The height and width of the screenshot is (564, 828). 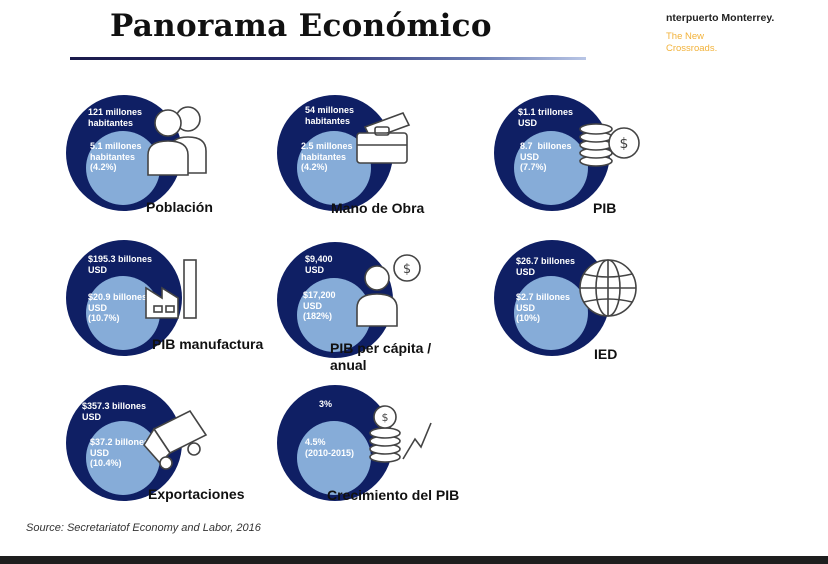 I want to click on outer-value: 3%, so click(x=326, y=404).